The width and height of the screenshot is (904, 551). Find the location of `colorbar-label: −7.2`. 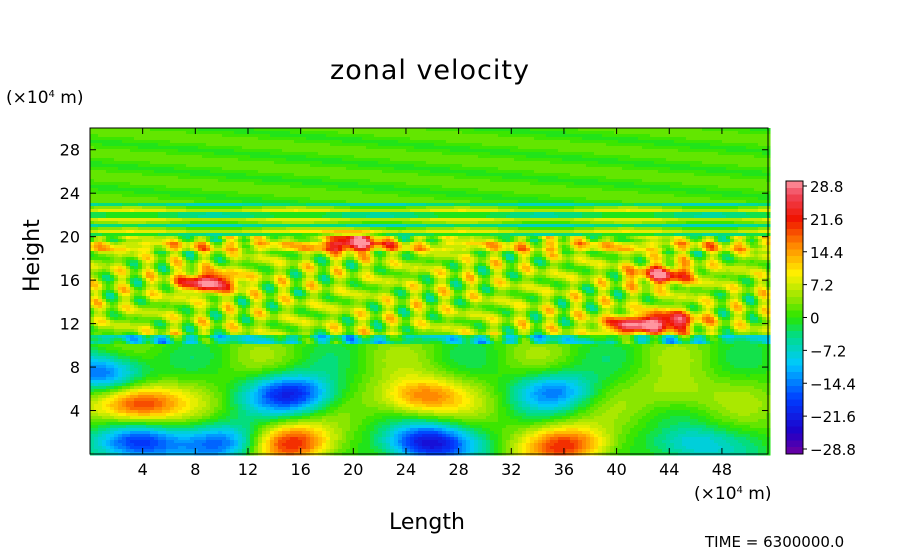

colorbar-label: −7.2 is located at coordinates (828, 351).